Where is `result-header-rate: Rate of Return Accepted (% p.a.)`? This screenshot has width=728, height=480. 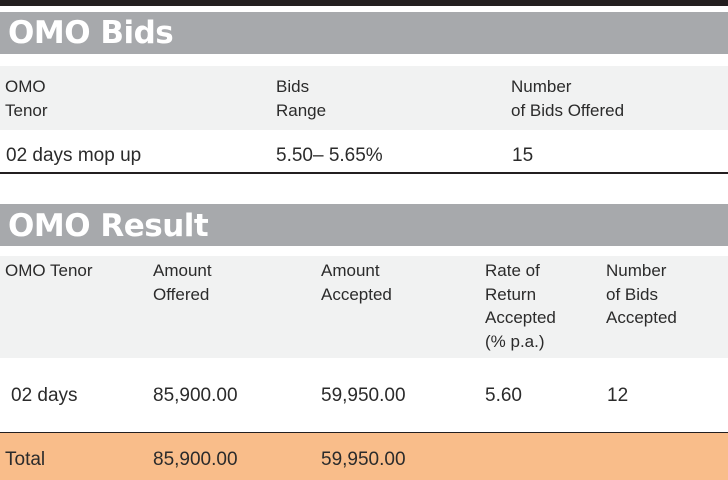
result-header-rate: Rate of Return Accepted (% p.a.) is located at coordinates (520, 306).